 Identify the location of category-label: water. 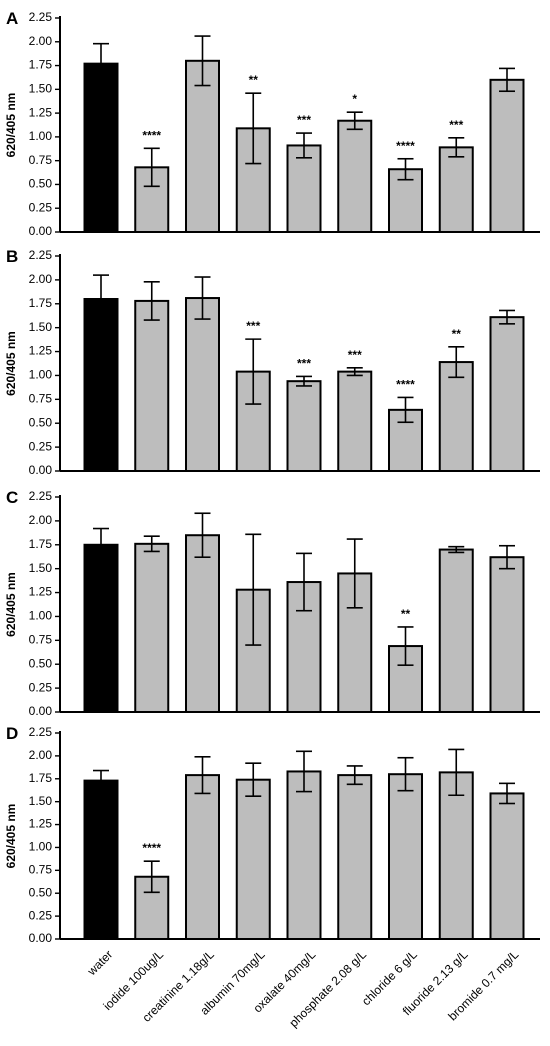
(99, 962).